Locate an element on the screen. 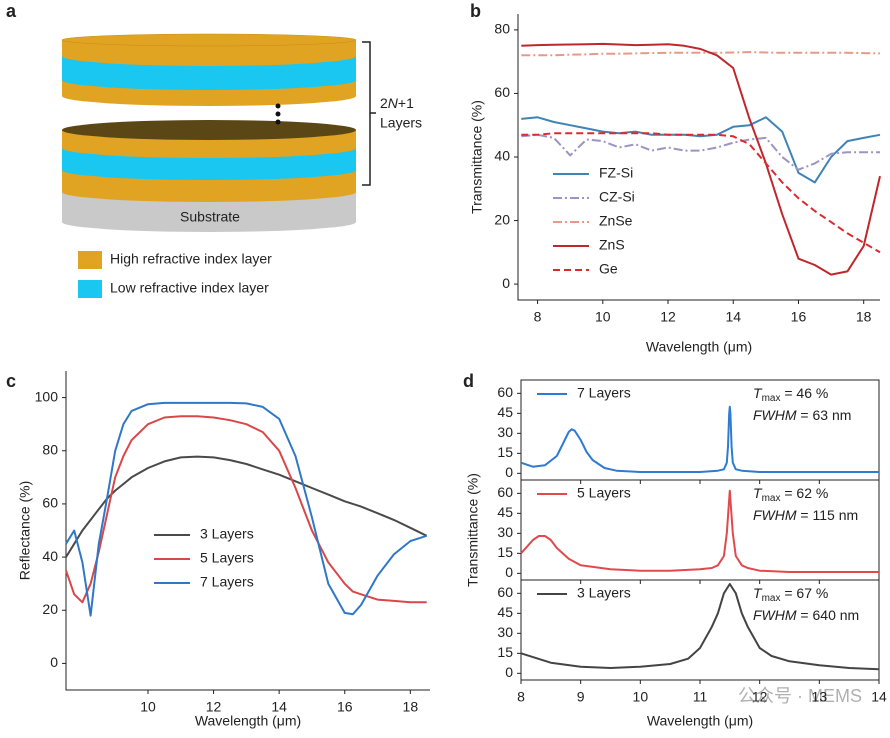  annotation: FWHM = 63 nm is located at coordinates (802, 415).